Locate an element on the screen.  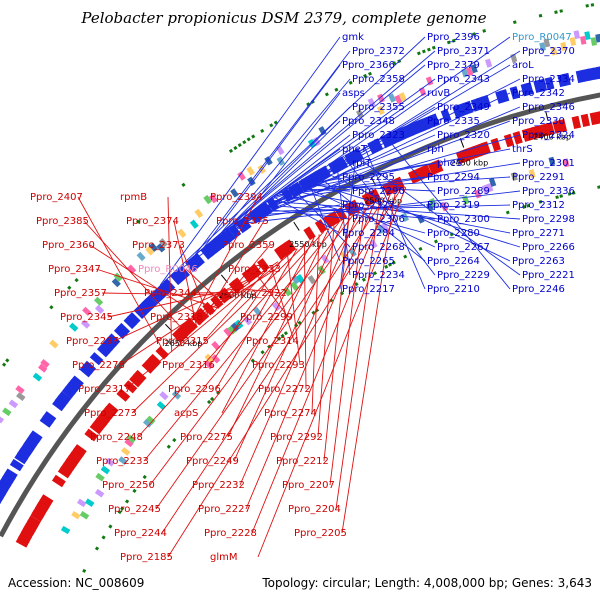
forward-gene-label: Ppro_2234 is located at coordinates (378, 275).